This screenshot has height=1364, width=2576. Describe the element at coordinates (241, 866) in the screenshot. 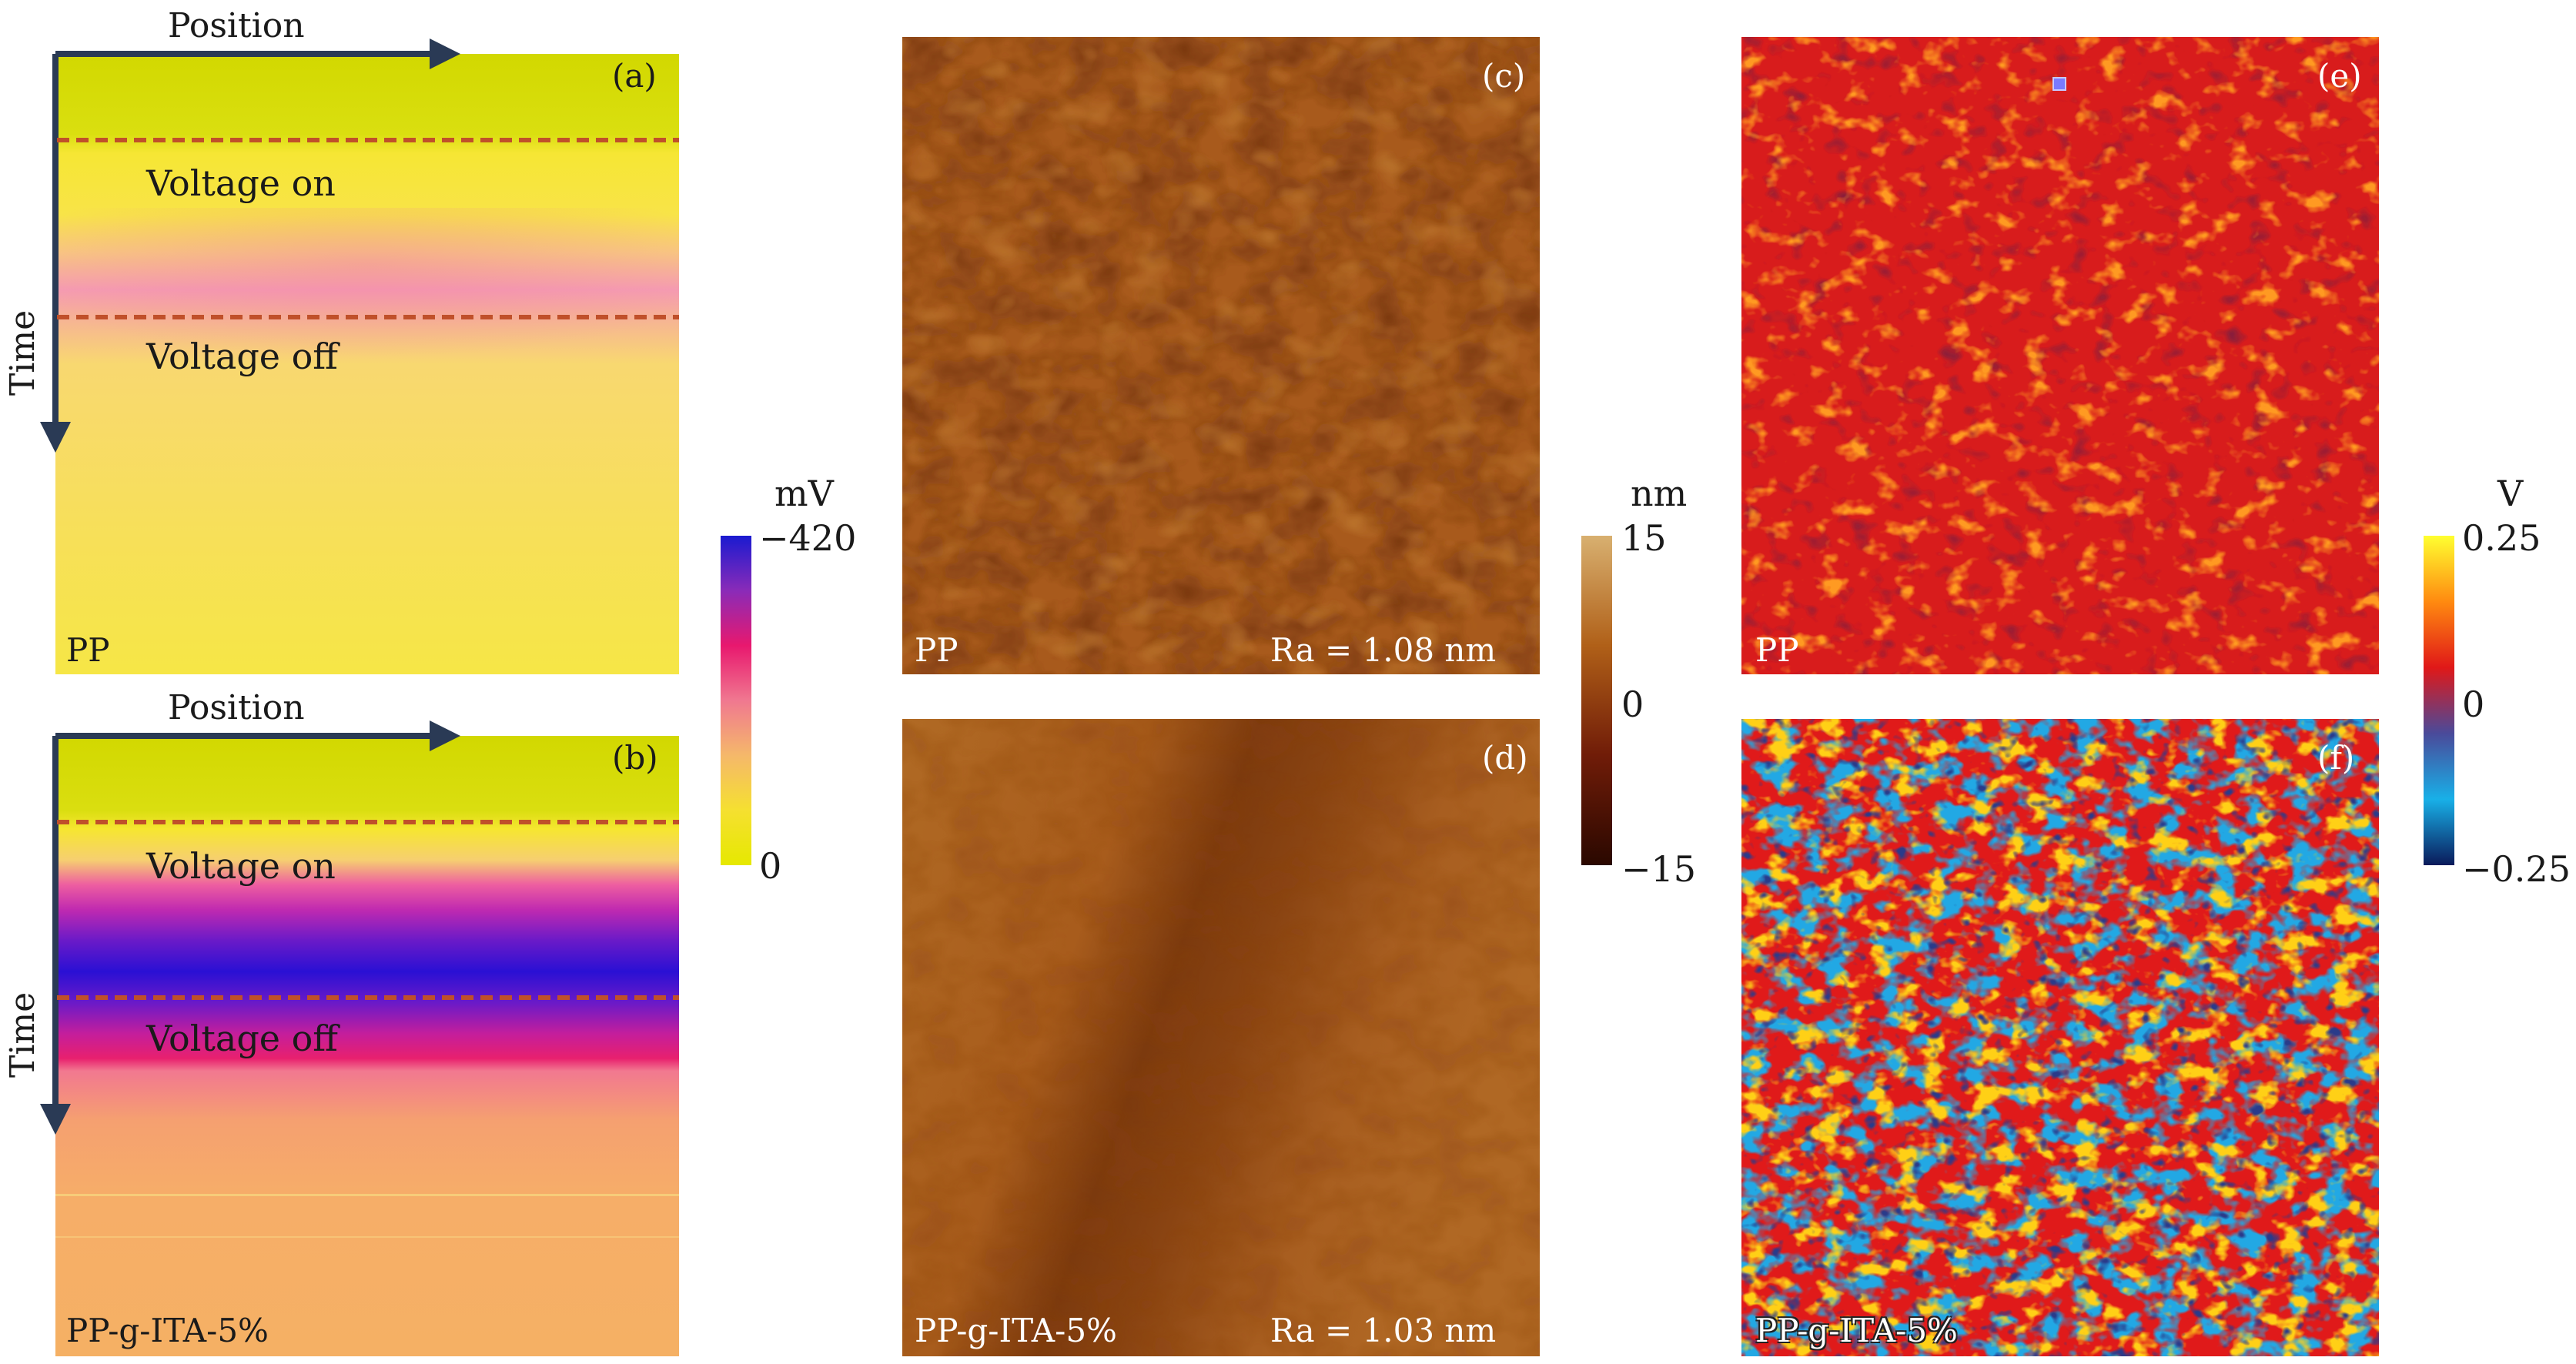

I see `panel-b-voltage-on: Voltage on` at that location.